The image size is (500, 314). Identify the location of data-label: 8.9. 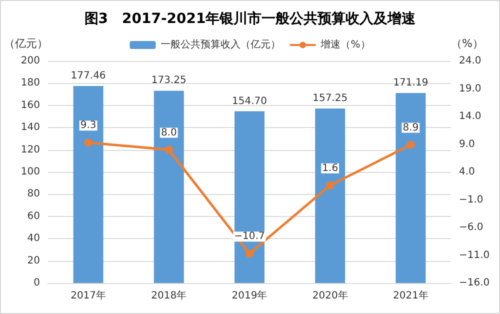
(410, 128).